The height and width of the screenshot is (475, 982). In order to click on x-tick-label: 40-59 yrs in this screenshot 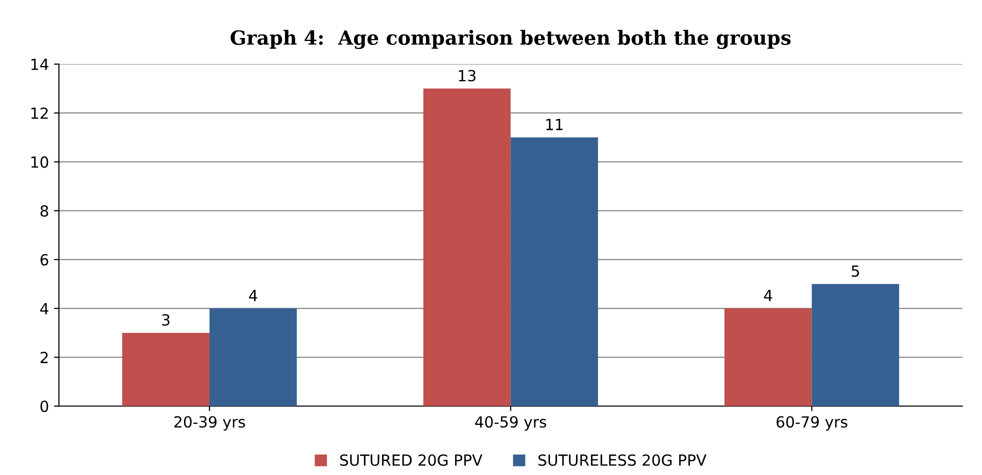, I will do `click(510, 423)`.